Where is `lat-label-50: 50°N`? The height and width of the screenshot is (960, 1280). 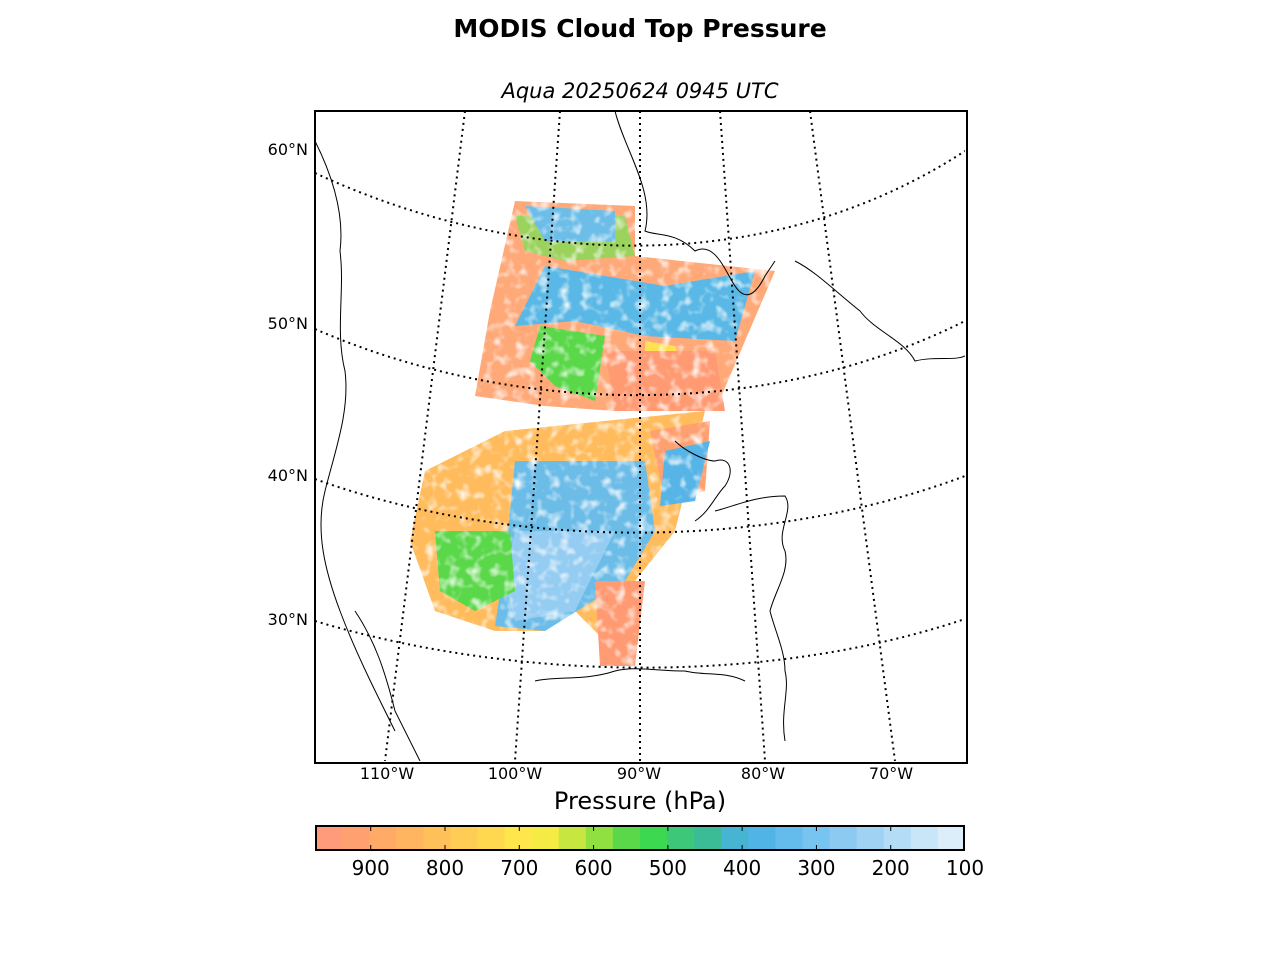
lat-label-50: 50°N is located at coordinates (287, 323).